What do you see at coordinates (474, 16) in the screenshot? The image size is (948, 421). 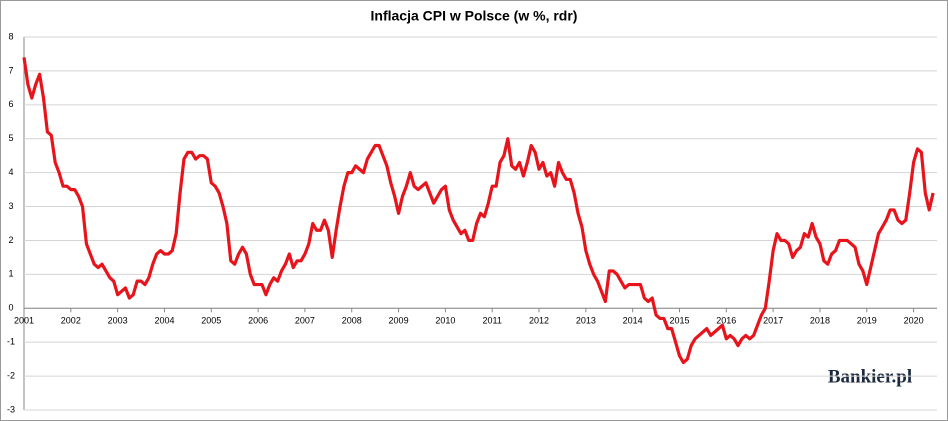 I see `chart-title: Inflacja CPI w Polsce (w %, rdr)` at bounding box center [474, 16].